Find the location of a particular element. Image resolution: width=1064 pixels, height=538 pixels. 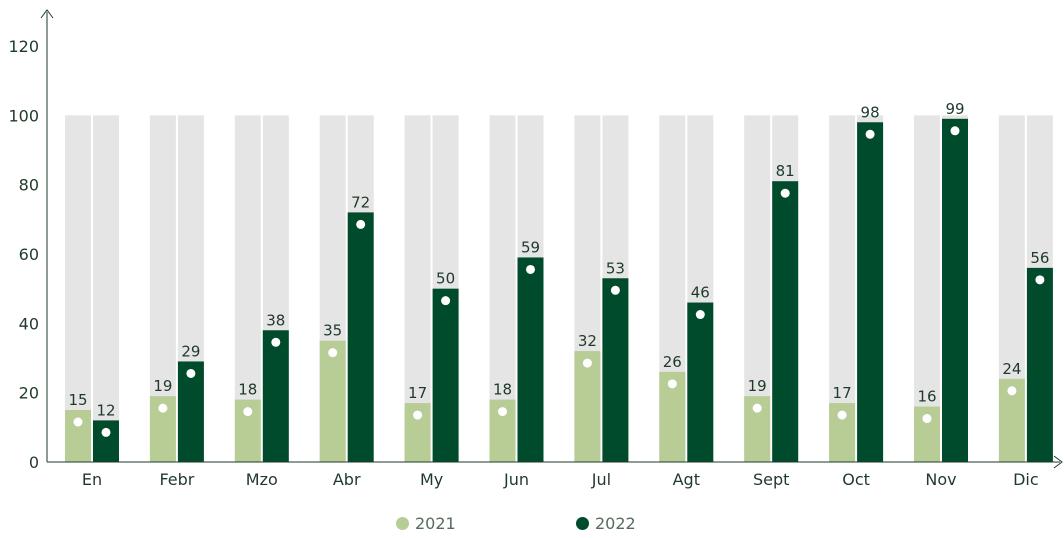

legend-item-2022: 2022 is located at coordinates (606, 523).